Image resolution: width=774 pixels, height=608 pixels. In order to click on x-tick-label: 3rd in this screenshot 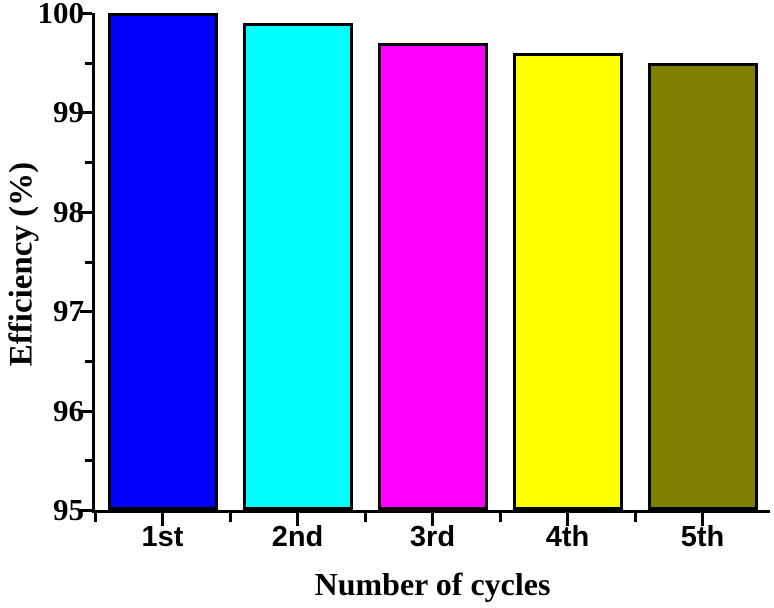, I will do `click(432, 537)`.